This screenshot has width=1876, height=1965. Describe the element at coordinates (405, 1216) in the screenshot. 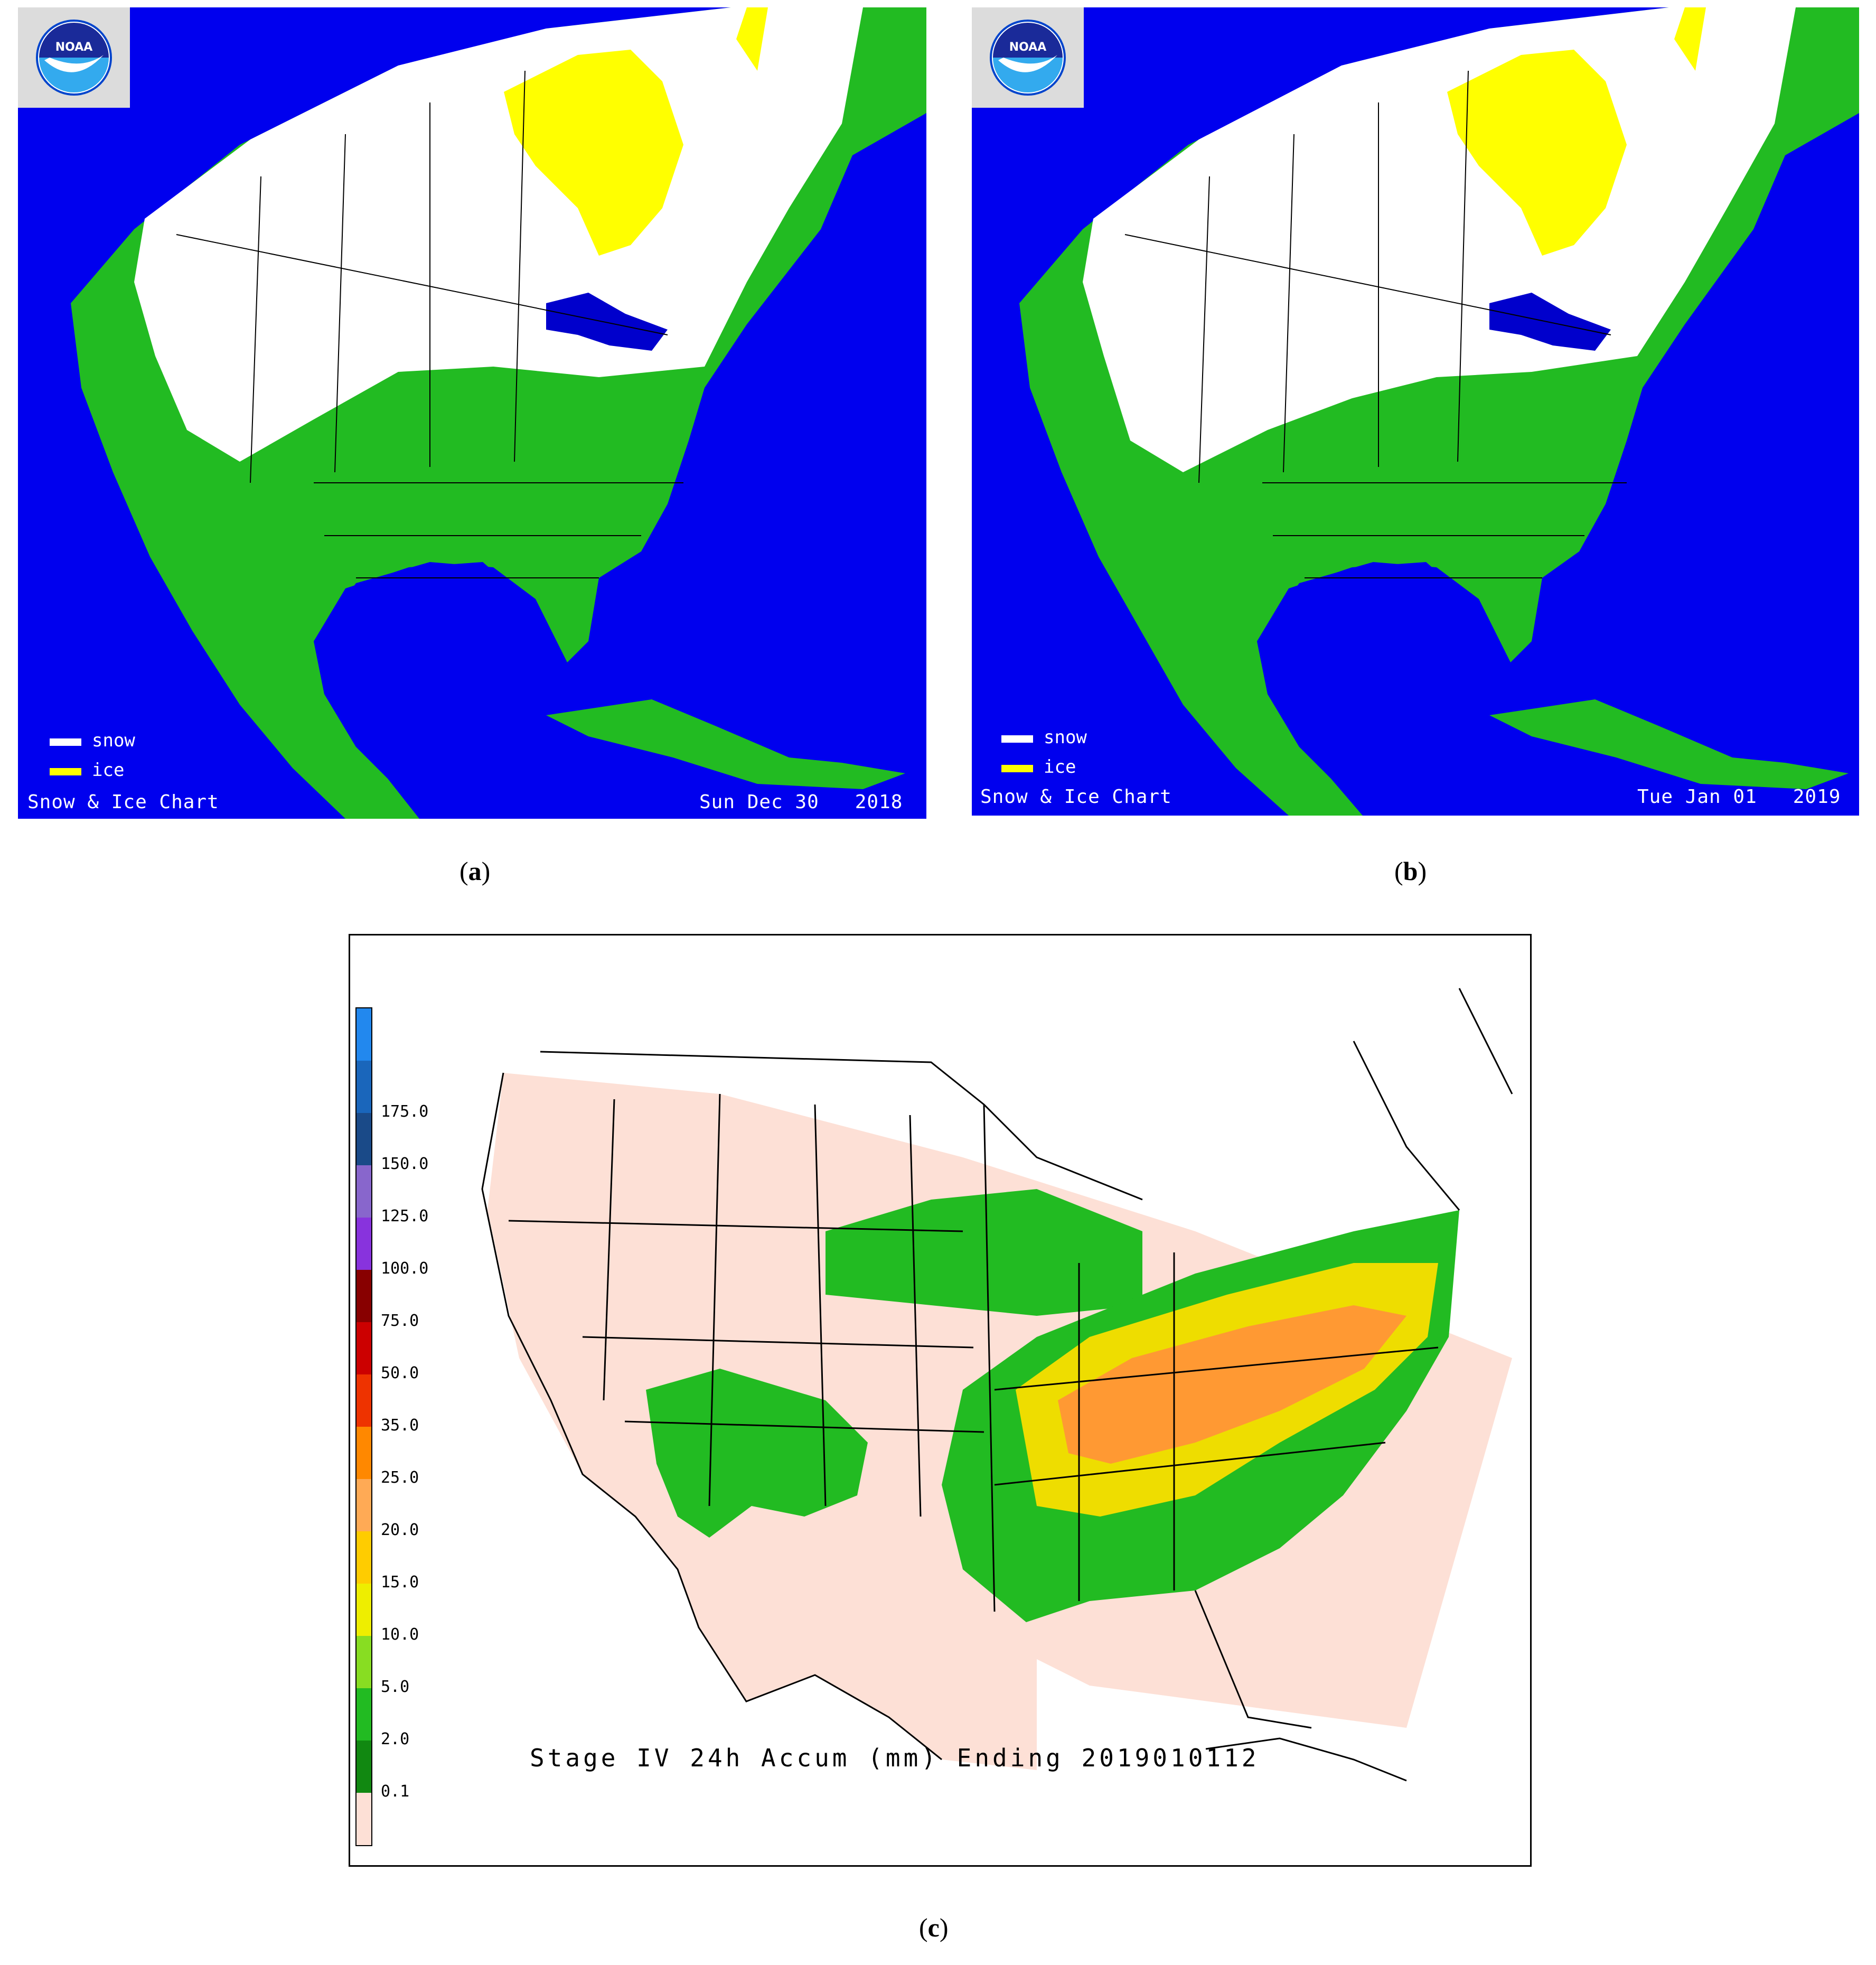

I see `colorbar-label: 125.0` at that location.